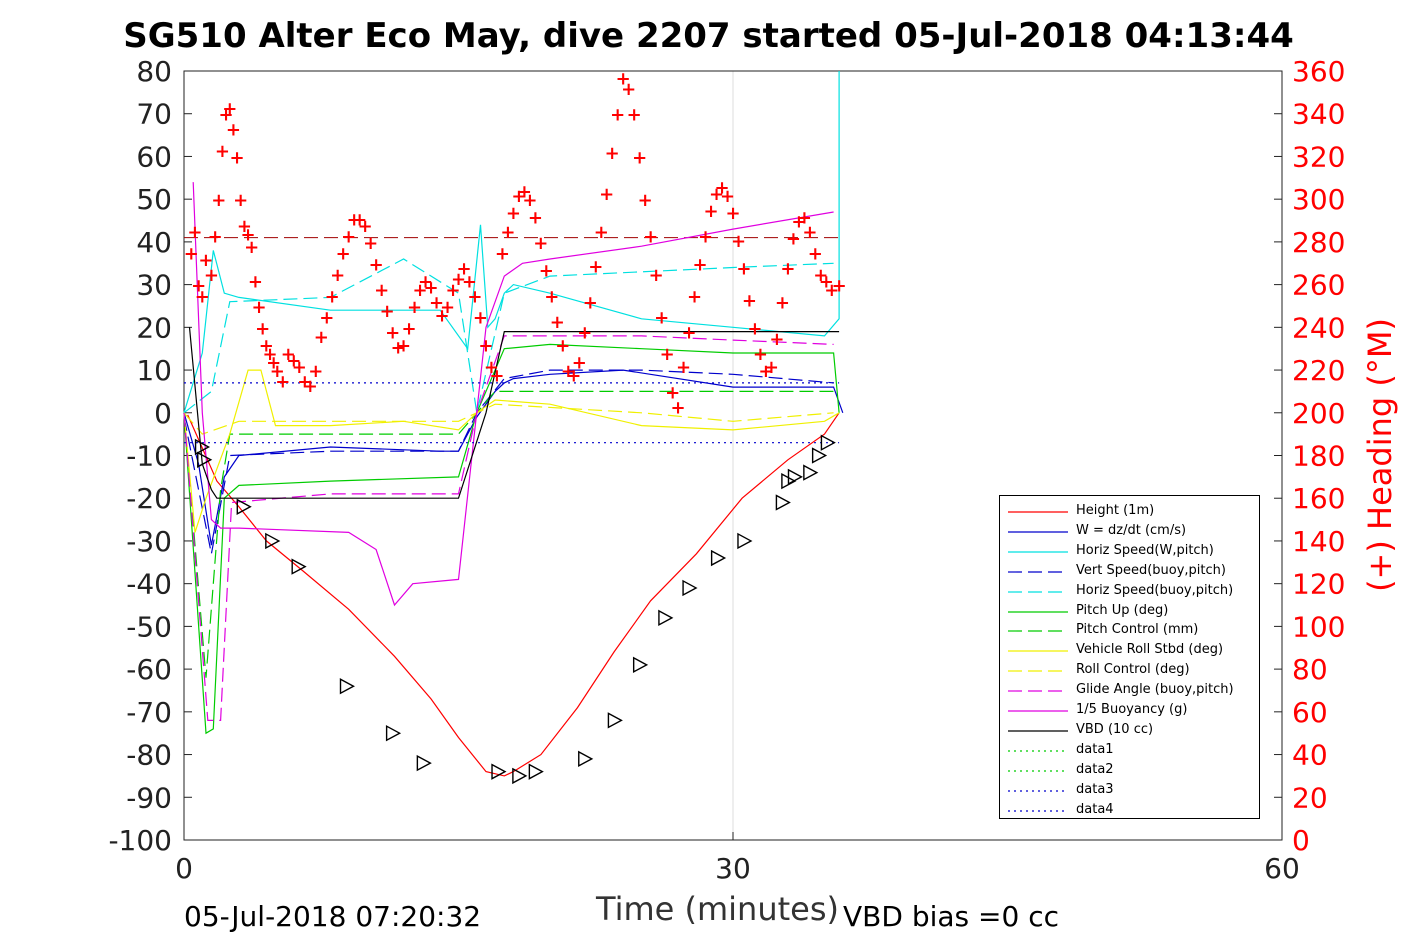 The image size is (1417, 945). I want to click on y-tick-label: -30, so click(149, 541).